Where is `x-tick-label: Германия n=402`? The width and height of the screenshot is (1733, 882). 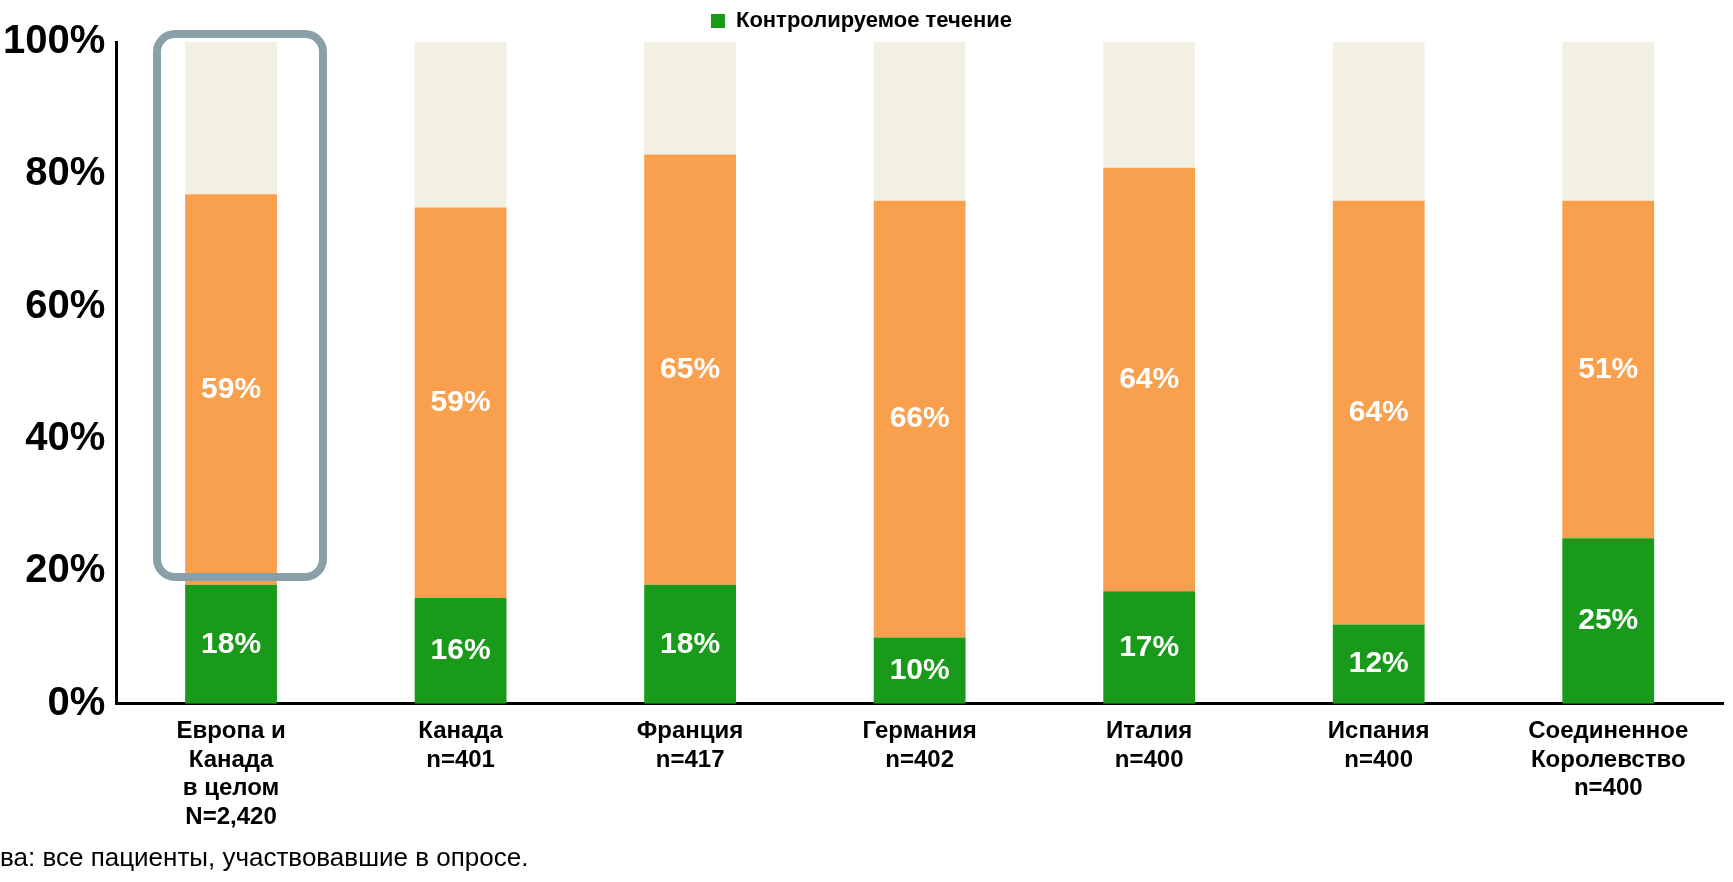 x-tick-label: Германия n=402 is located at coordinates (919, 743).